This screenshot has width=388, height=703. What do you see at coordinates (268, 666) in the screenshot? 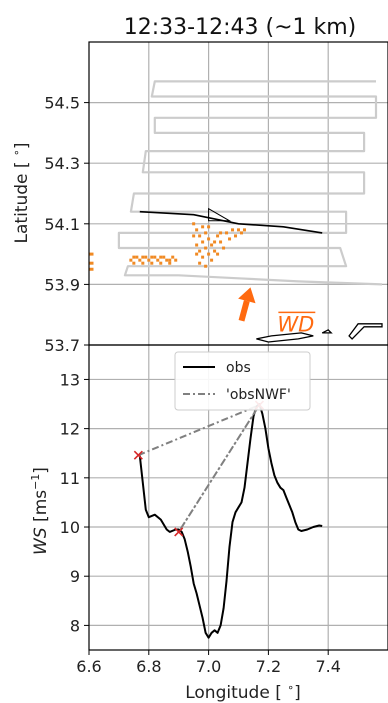
I see `ws-x-tick-label: 7.2` at bounding box center [268, 666].